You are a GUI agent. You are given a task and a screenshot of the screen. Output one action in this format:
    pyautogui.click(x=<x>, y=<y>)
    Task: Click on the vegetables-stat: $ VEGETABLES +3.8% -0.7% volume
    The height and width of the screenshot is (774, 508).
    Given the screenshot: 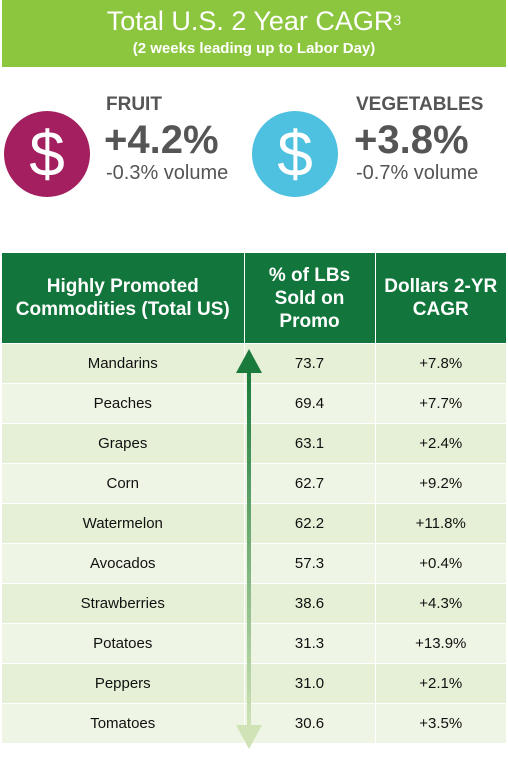 What is the action you would take?
    pyautogui.click(x=377, y=147)
    